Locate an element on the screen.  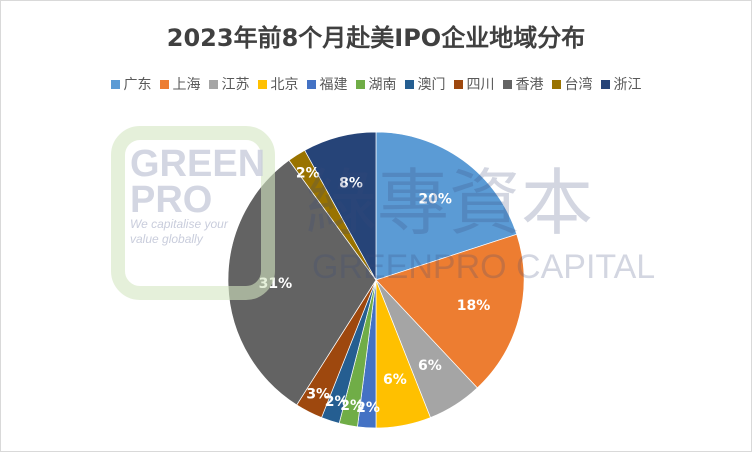
legend-item: 上海 is located at coordinates (180, 84).